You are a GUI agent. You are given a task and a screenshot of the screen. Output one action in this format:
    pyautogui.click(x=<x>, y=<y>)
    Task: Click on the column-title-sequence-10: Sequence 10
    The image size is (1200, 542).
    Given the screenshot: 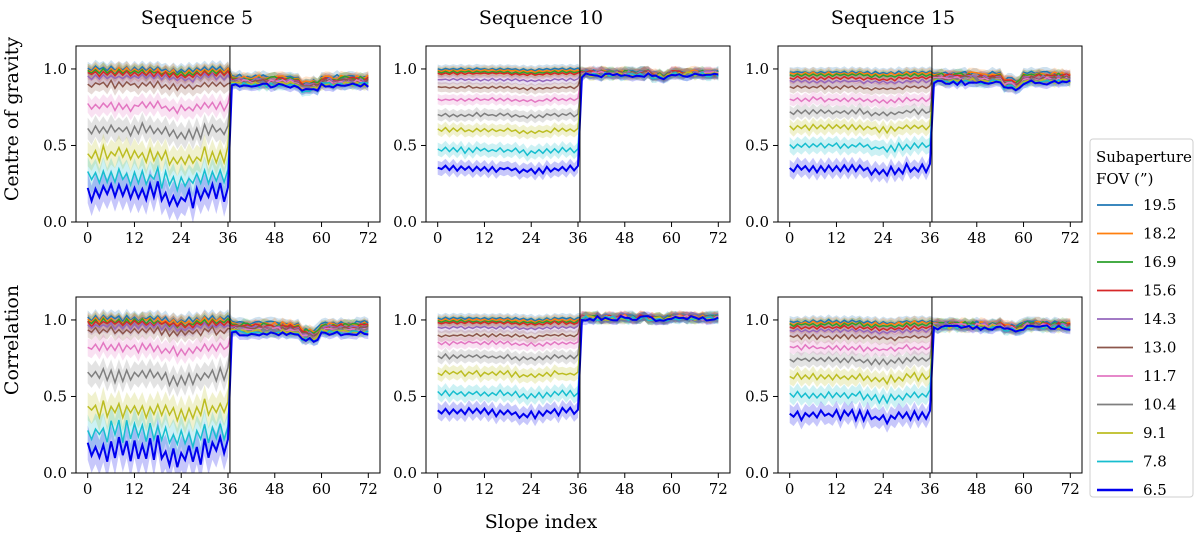 What is the action you would take?
    pyautogui.click(x=541, y=18)
    